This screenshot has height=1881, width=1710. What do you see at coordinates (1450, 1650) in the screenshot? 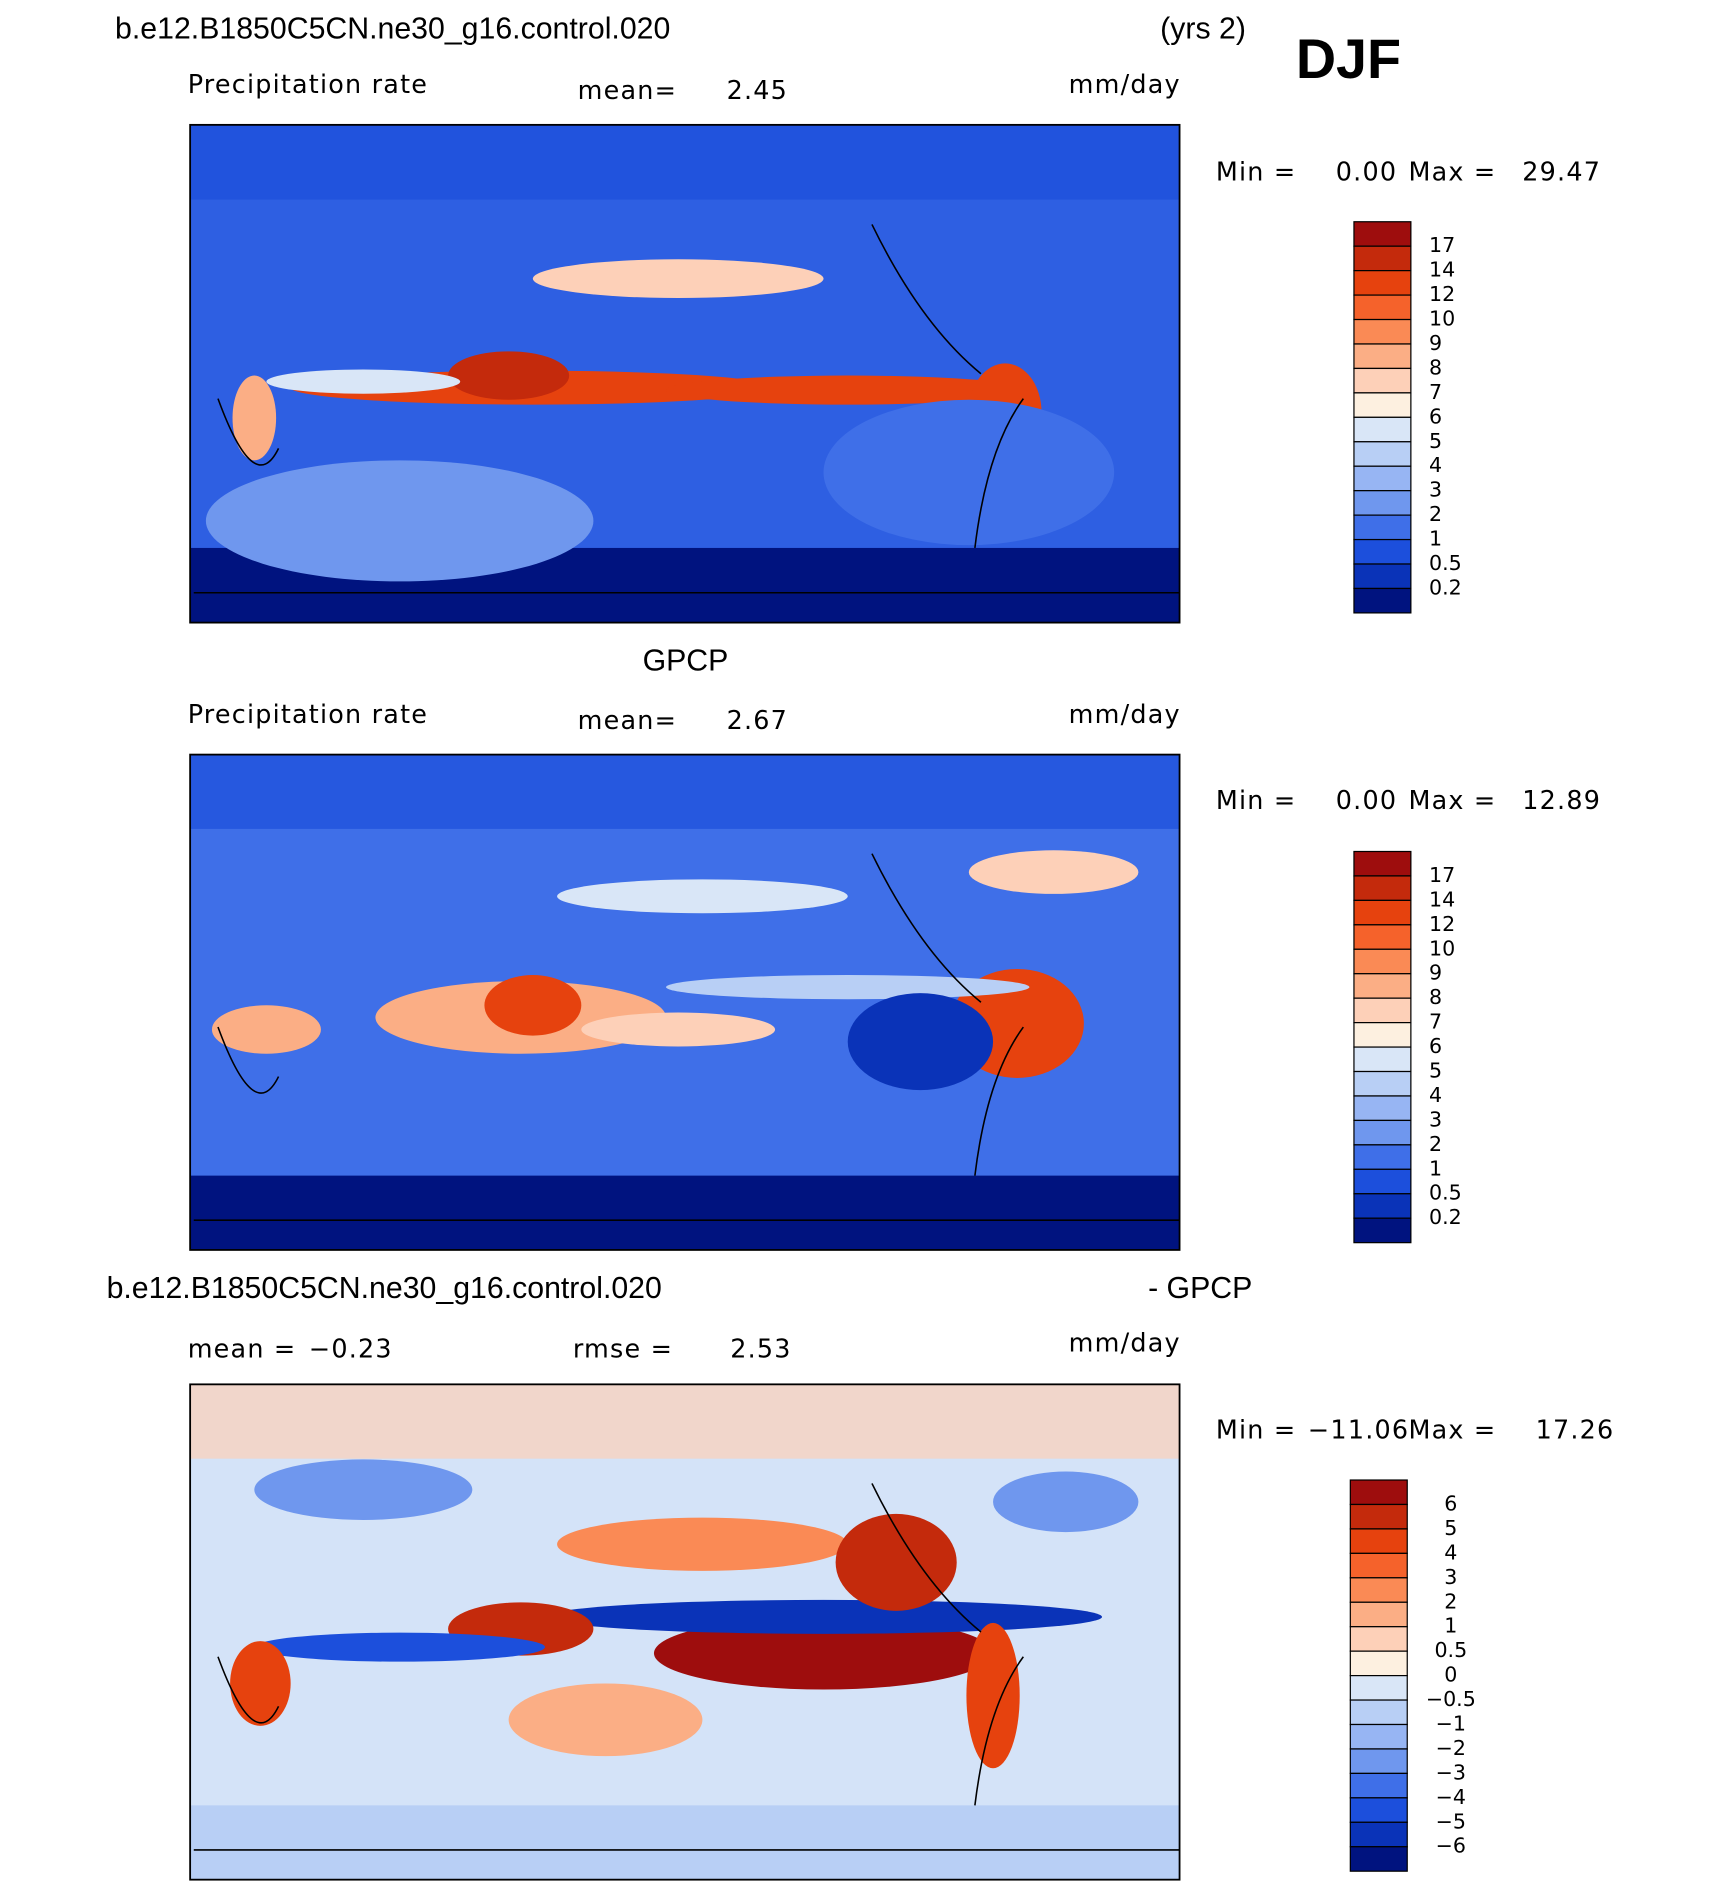
I see `colorbar-label: 0.5` at bounding box center [1450, 1650].